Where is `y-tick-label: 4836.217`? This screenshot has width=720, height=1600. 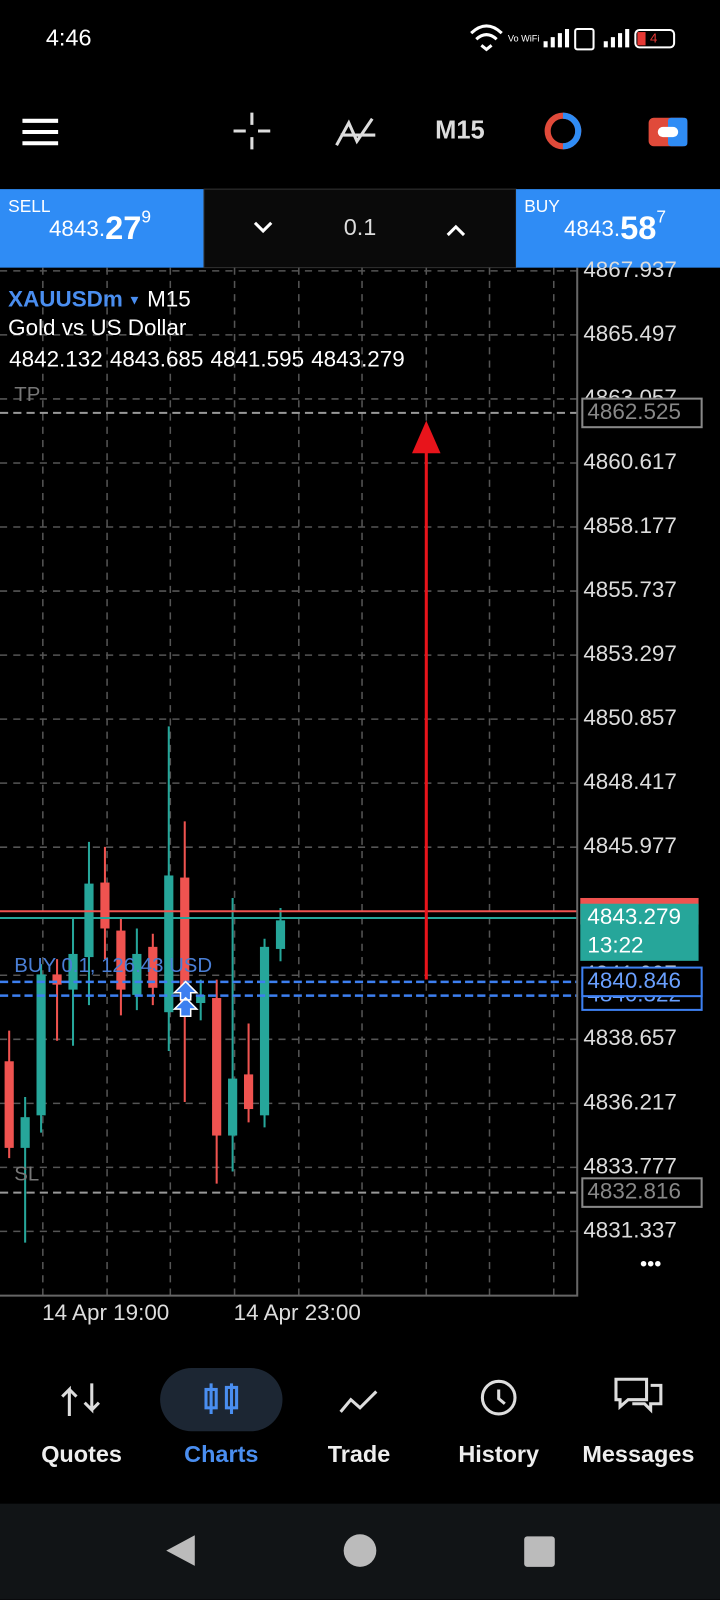 y-tick-label: 4836.217 is located at coordinates (630, 1101).